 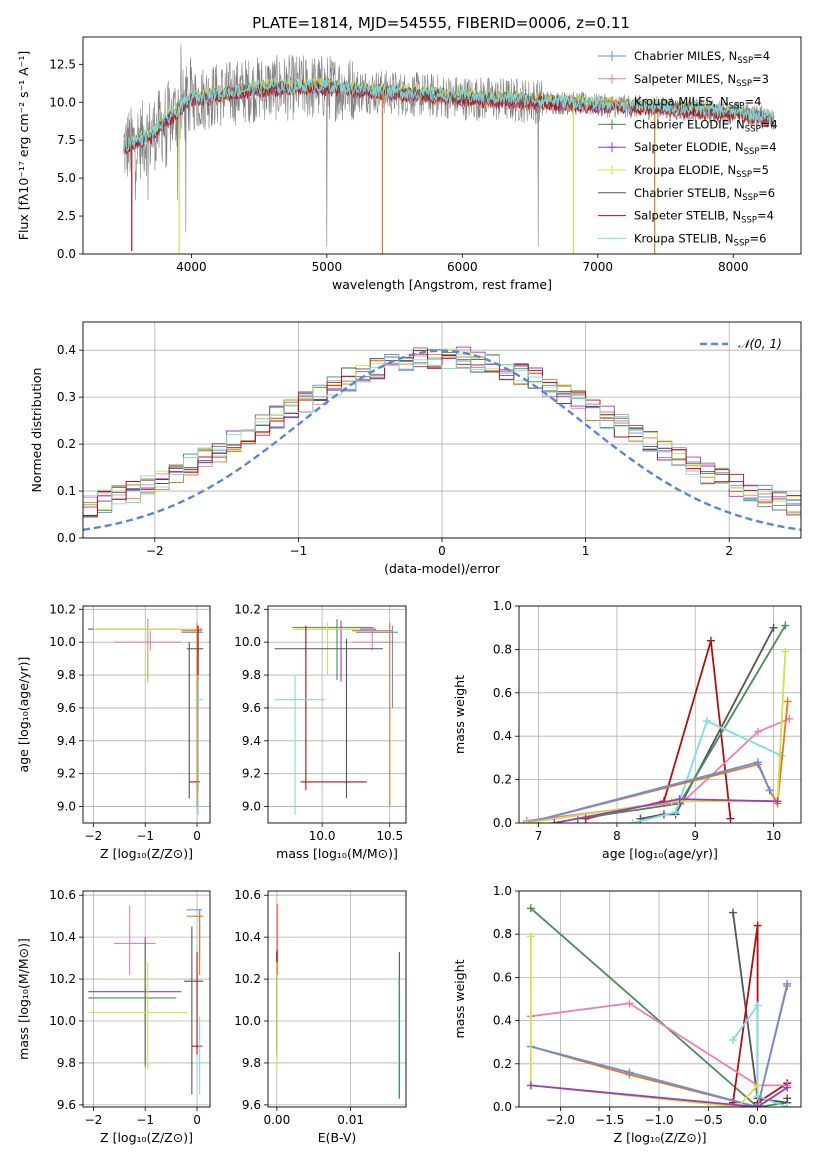 I want to click on plot-area-weight_vs_age, so click(x=658, y=722).